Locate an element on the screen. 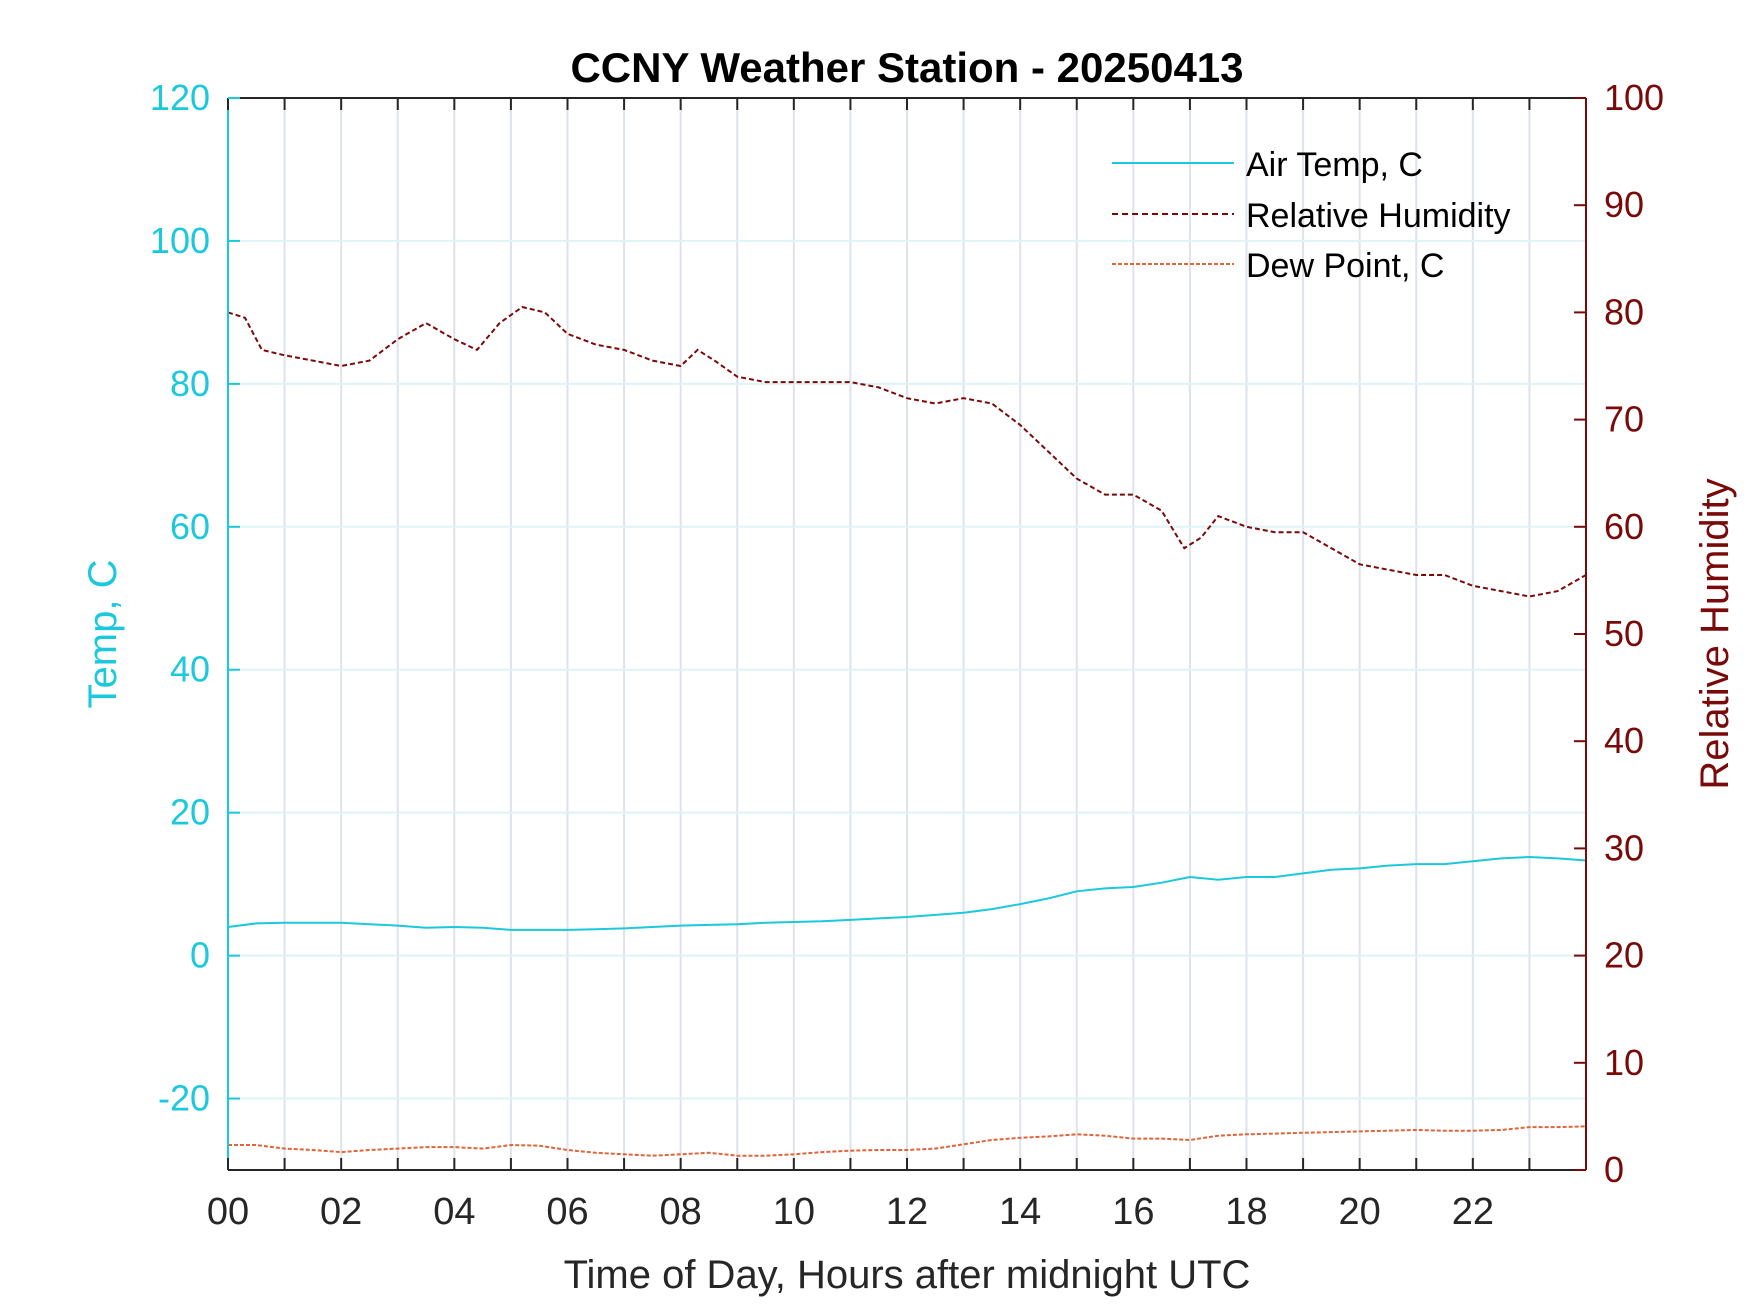  x-tick-label: 14 is located at coordinates (1020, 1212).